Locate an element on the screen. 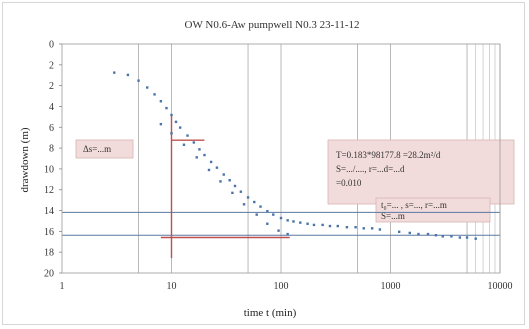  y-tick-label: 14 is located at coordinates (49, 211).